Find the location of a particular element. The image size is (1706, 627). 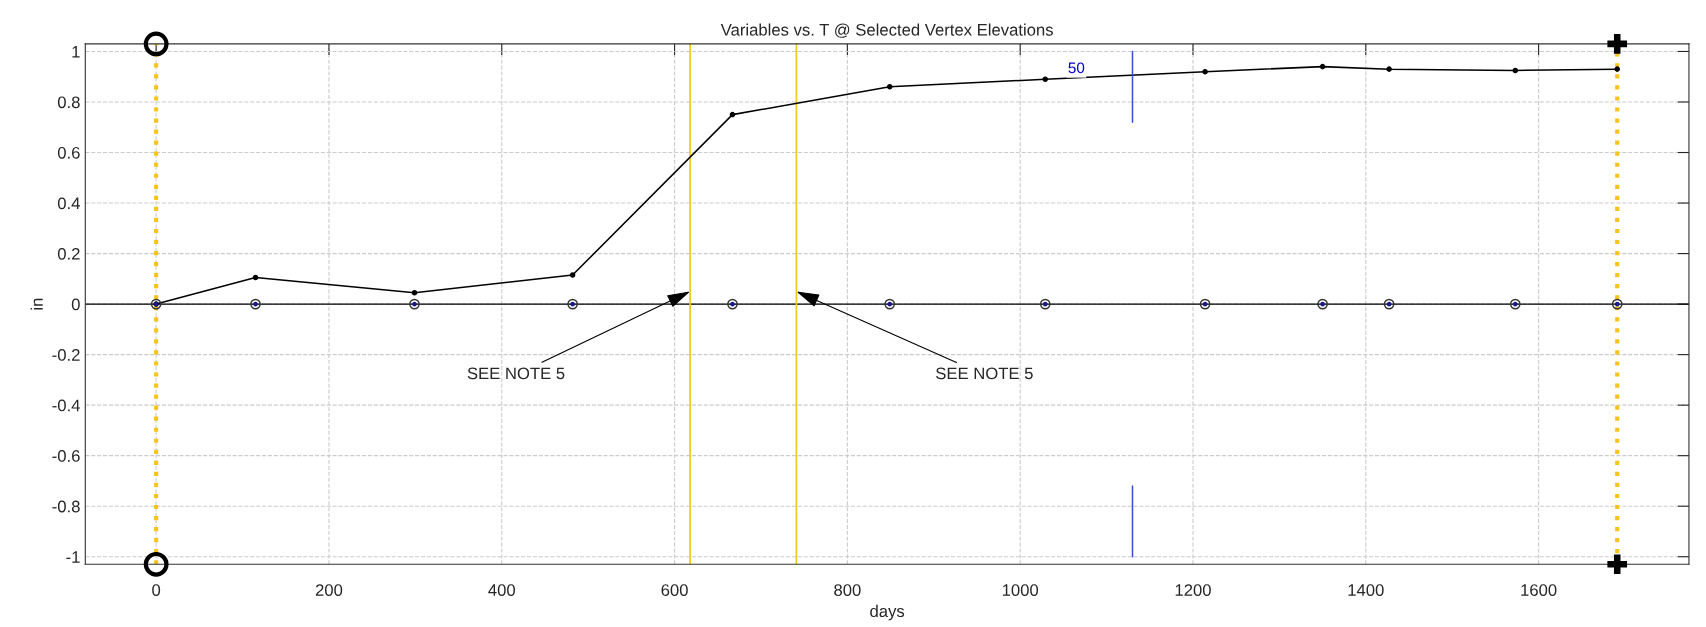

y-tick-label: -0.2 is located at coordinates (66, 355).